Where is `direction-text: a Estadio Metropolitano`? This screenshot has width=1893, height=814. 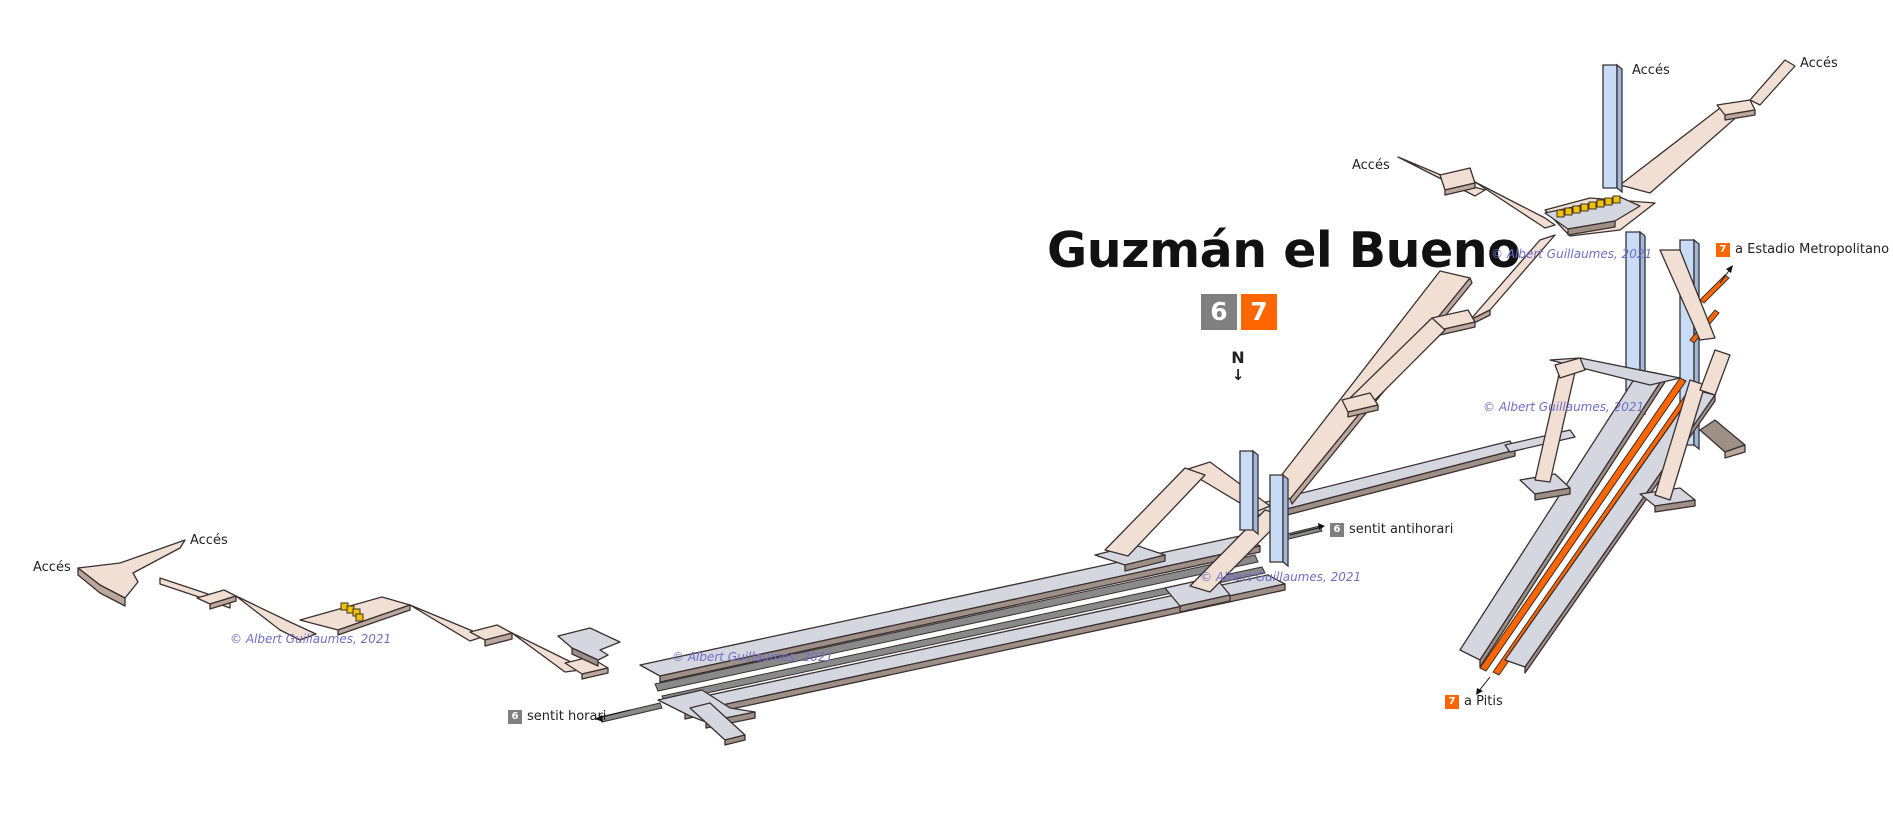 direction-text: a Estadio Metropolitano is located at coordinates (1812, 249).